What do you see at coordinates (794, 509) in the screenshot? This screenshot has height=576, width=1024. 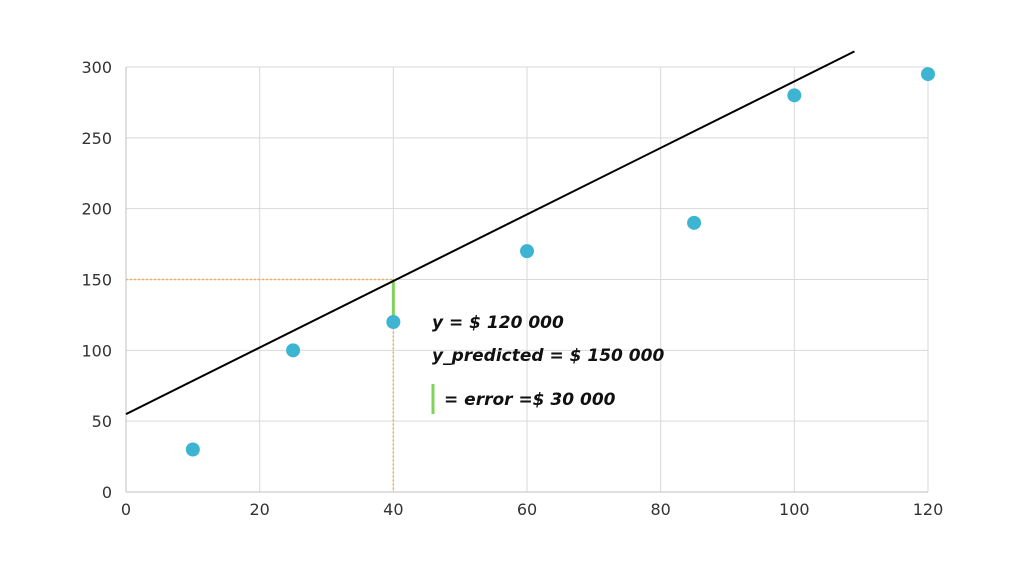 I see `x-tick-label: 100` at bounding box center [794, 509].